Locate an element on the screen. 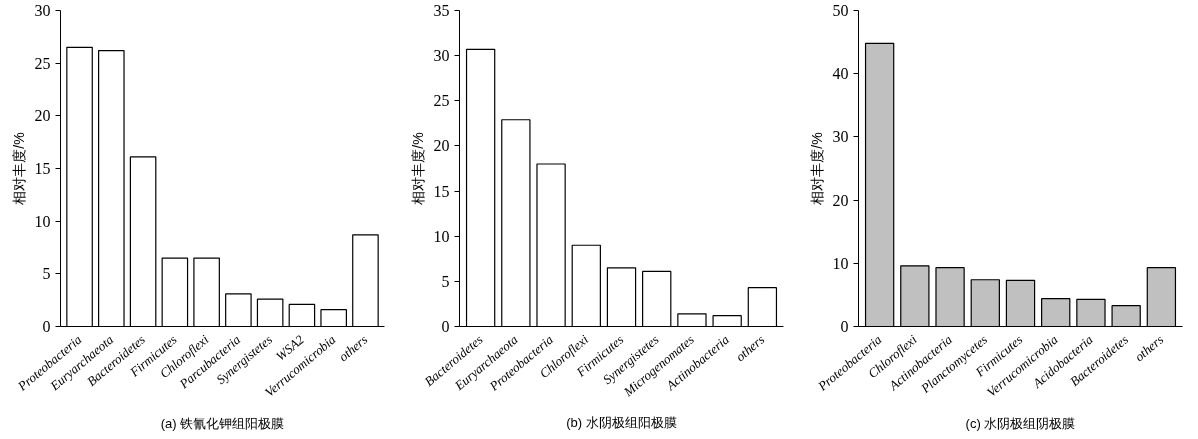 Image resolution: width=1198 pixels, height=439 pixels. y-tick-label: 50 is located at coordinates (840, 10).